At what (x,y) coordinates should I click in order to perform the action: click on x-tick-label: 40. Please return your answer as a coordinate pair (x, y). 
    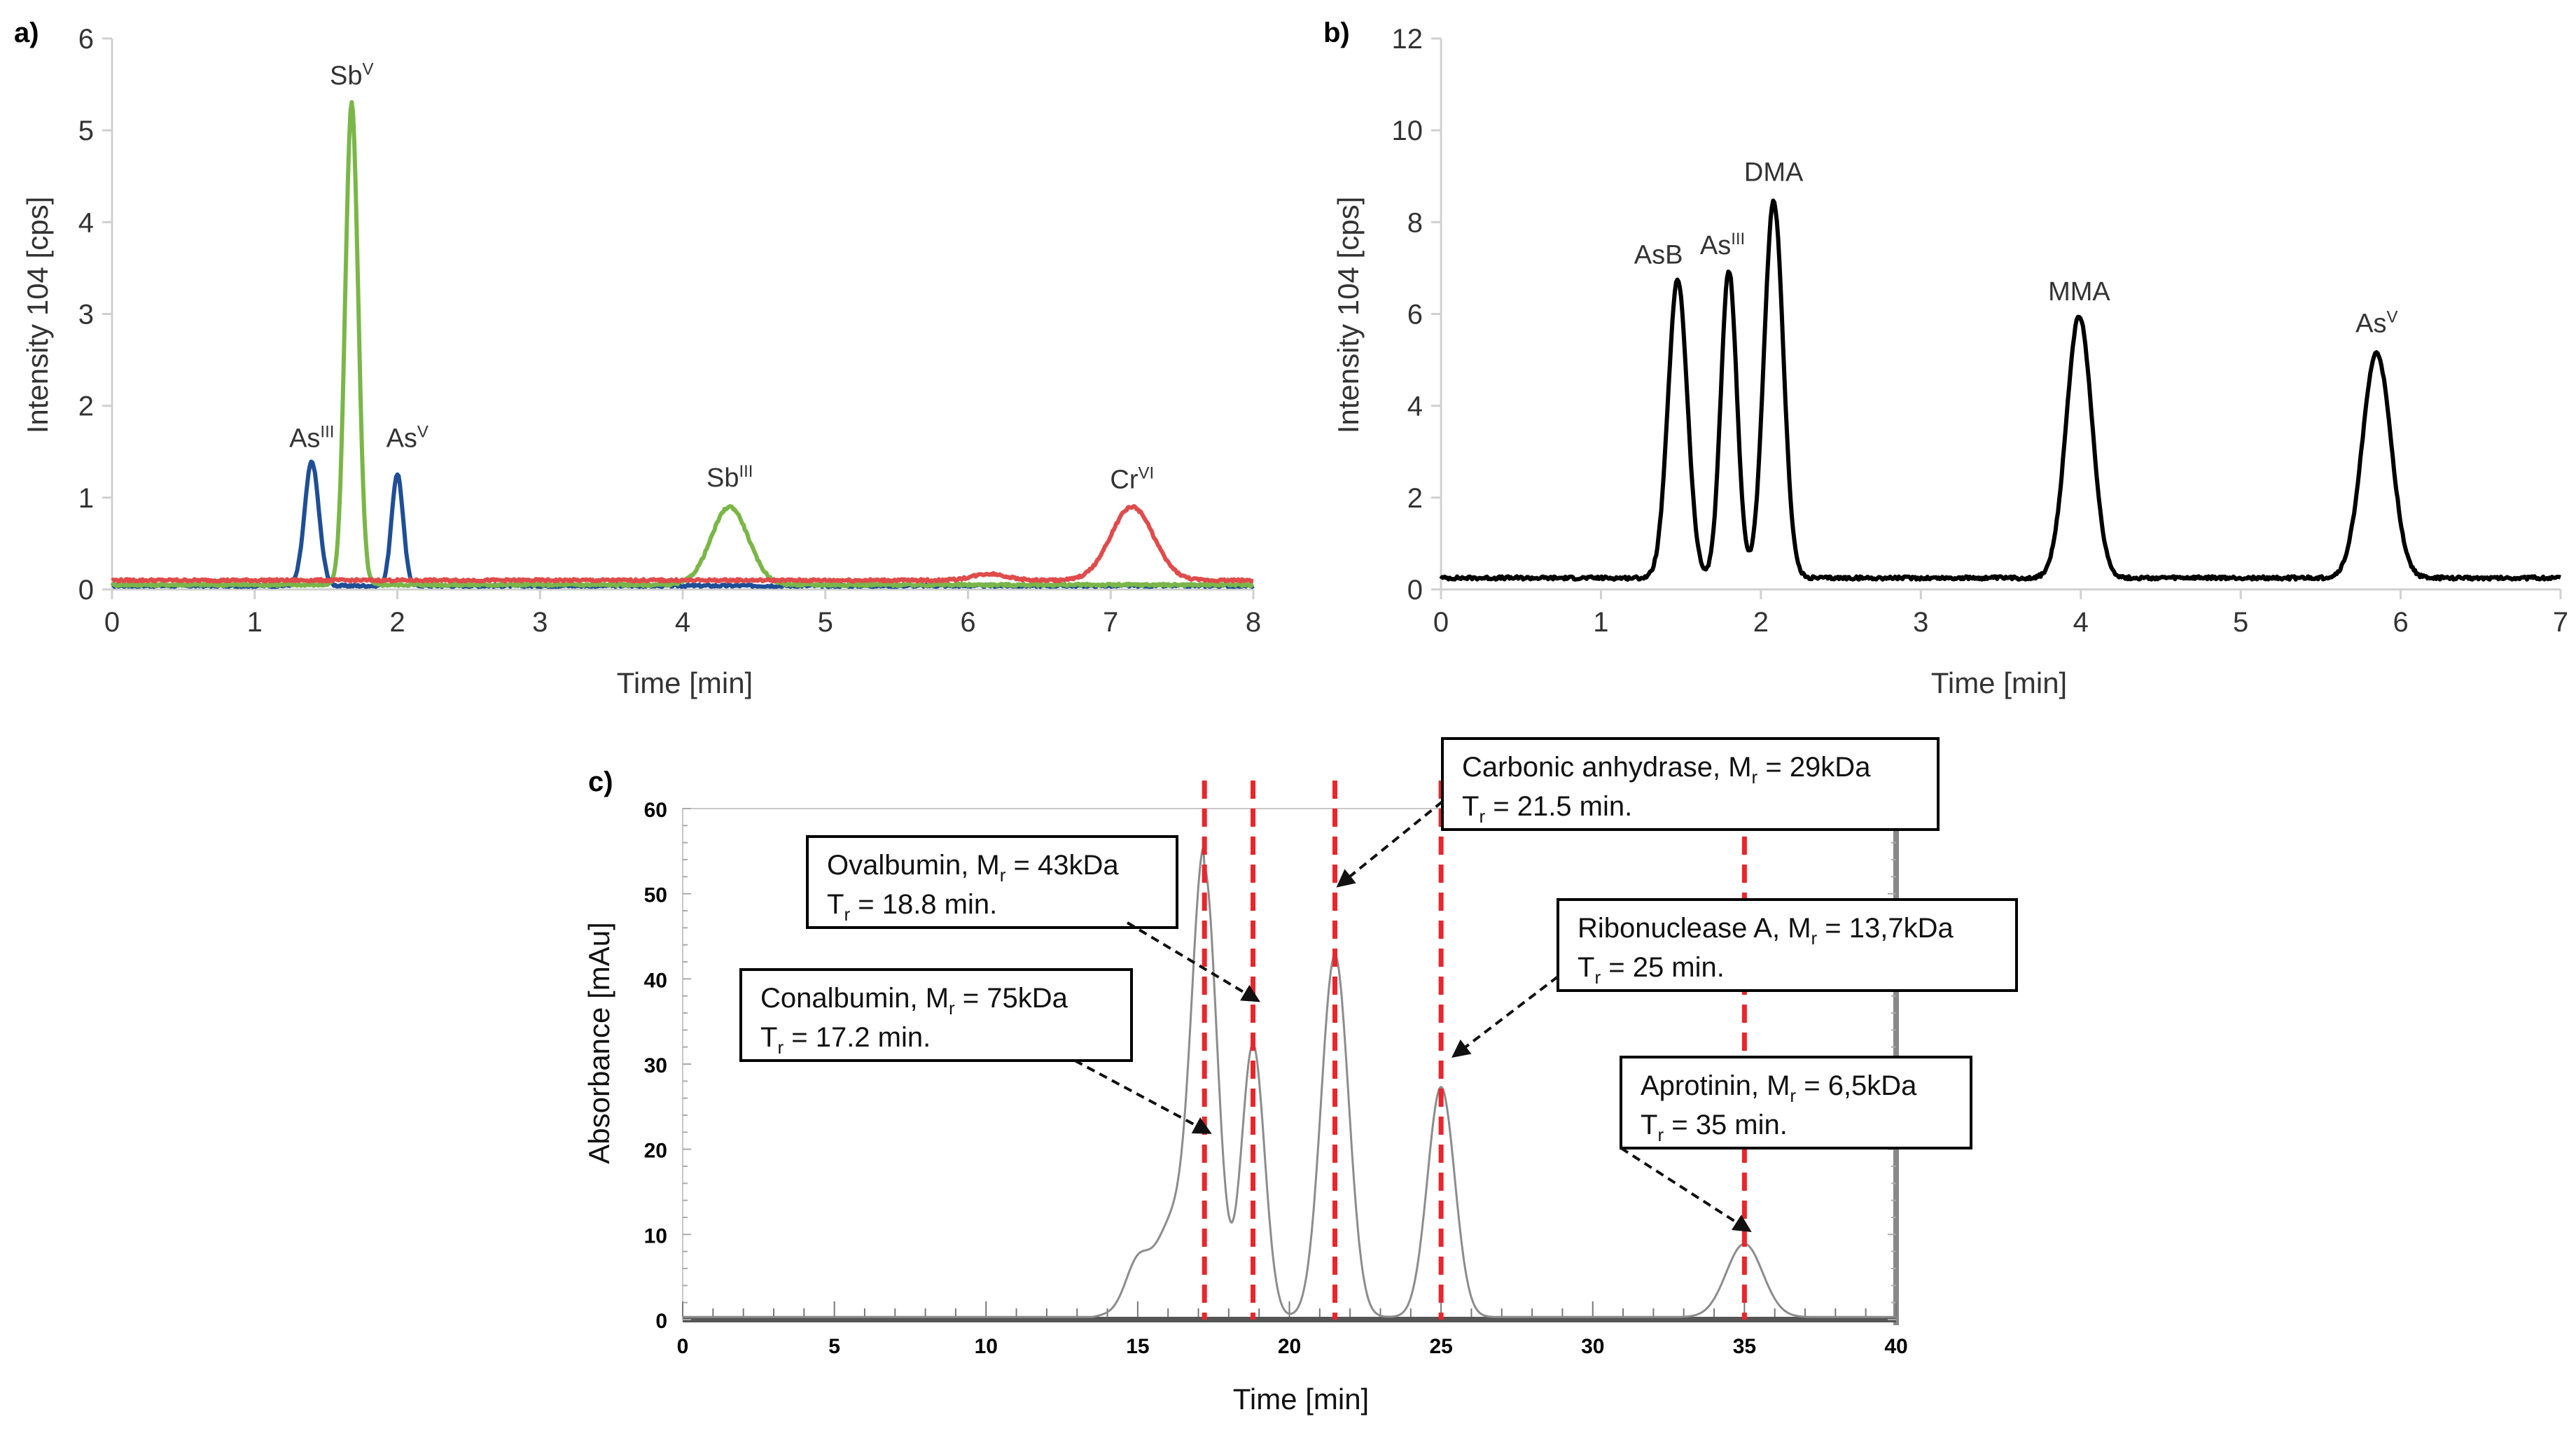
    Looking at the image, I should click on (1895, 1346).